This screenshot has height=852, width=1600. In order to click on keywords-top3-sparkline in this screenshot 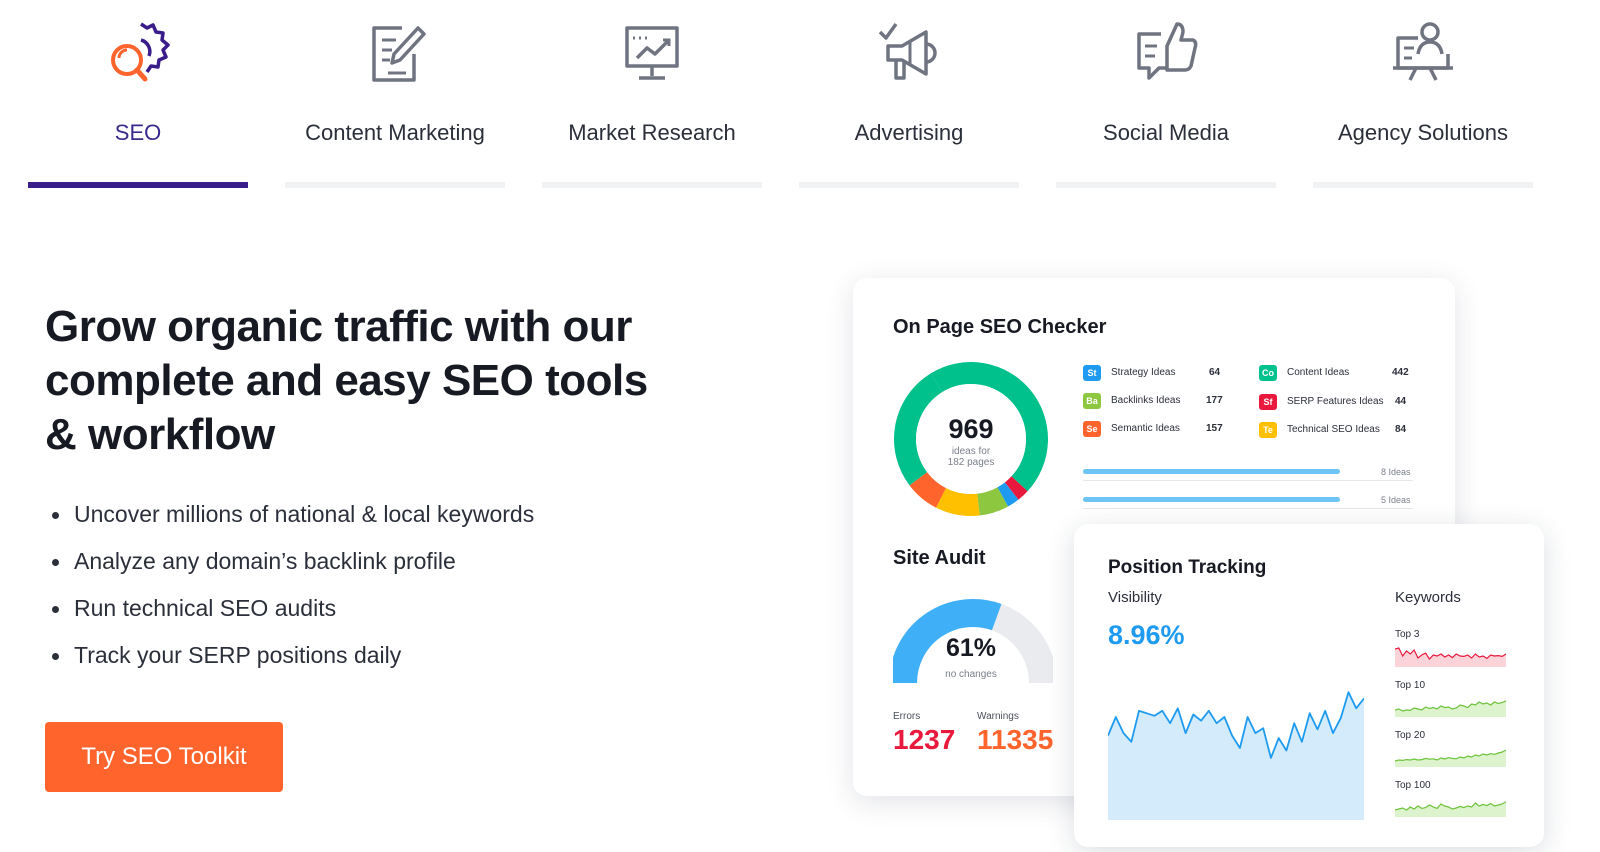, I will do `click(1450, 657)`.